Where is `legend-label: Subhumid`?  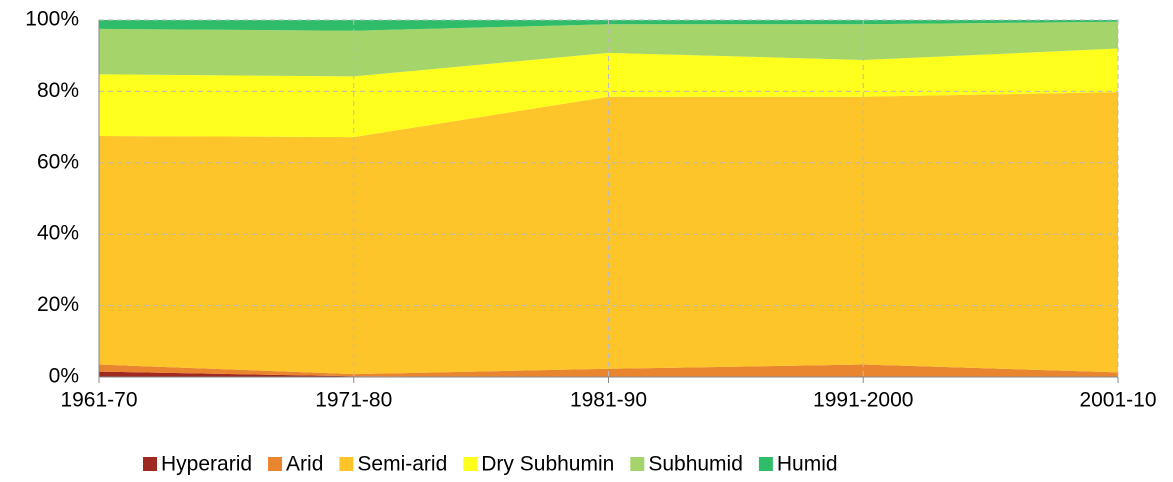
legend-label: Subhumid is located at coordinates (695, 464).